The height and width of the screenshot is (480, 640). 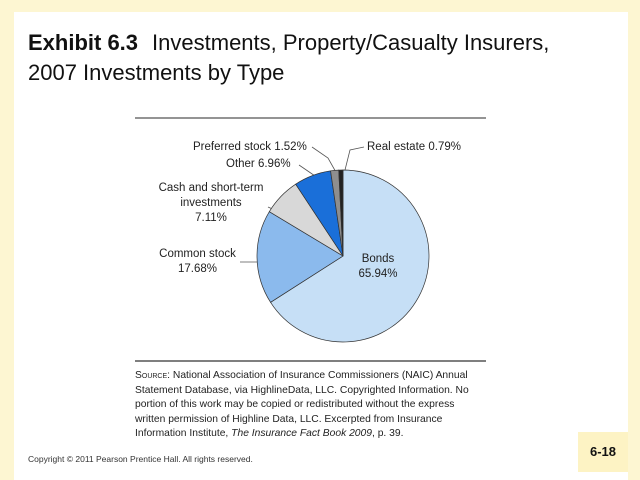 I want to click on category: Real estate, so click(x=396, y=147).